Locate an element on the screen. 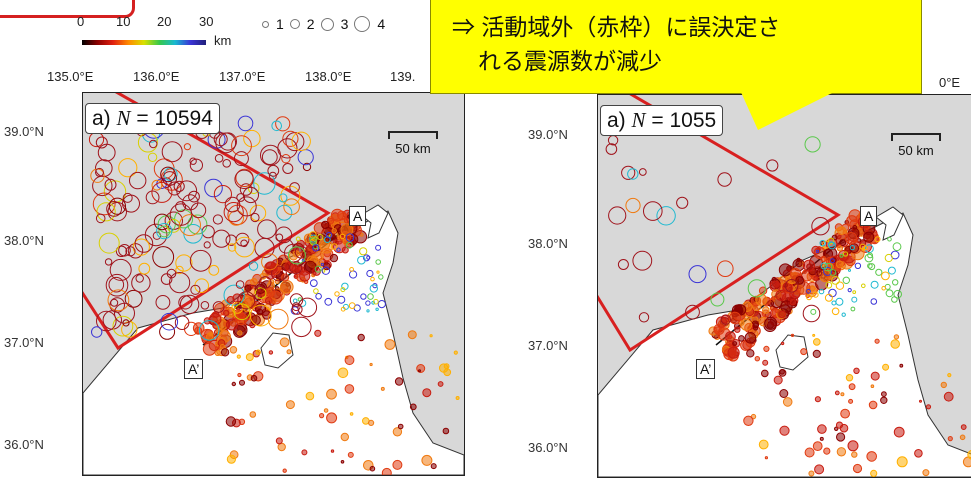 This screenshot has height=478, width=971. mag2-circle-icon is located at coordinates (294, 24).